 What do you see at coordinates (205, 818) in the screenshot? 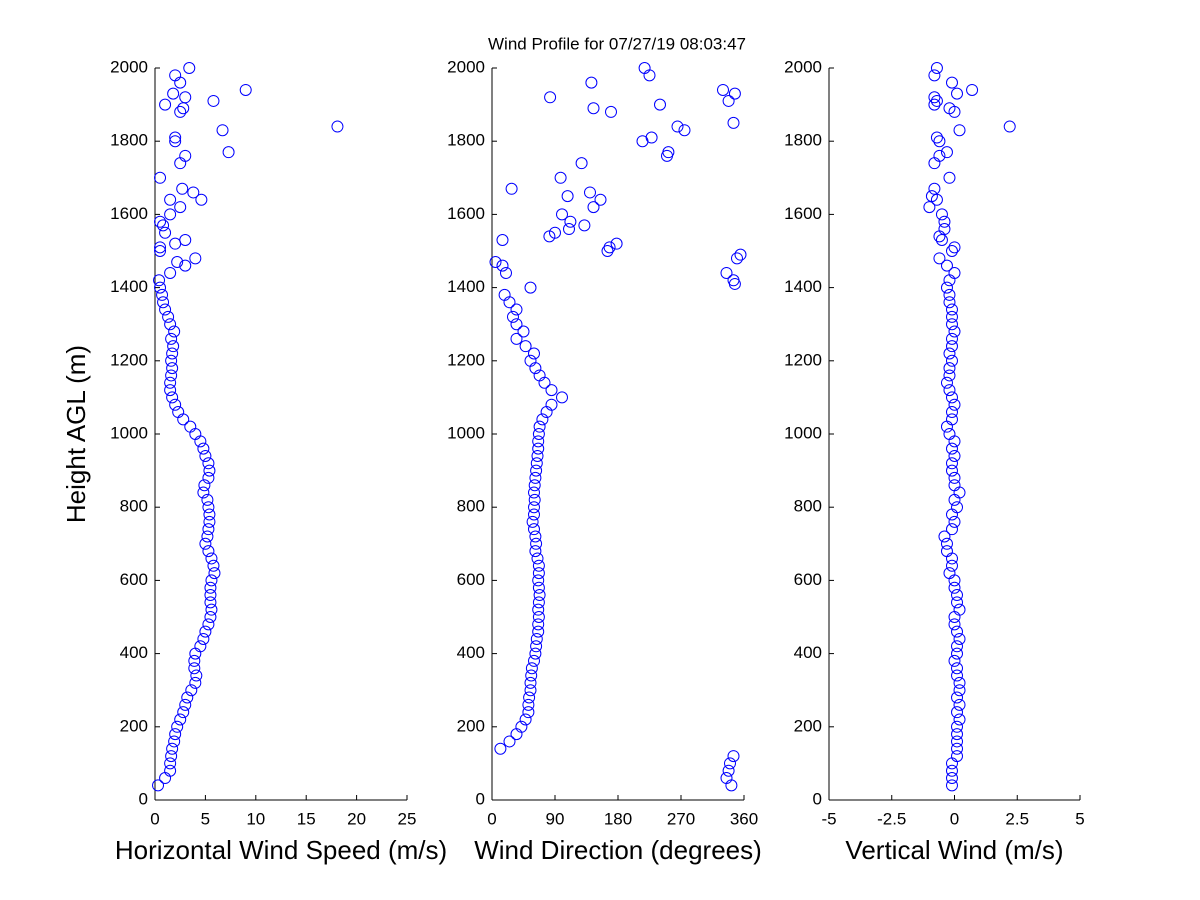
I see `x-tick-label: 5` at bounding box center [205, 818].